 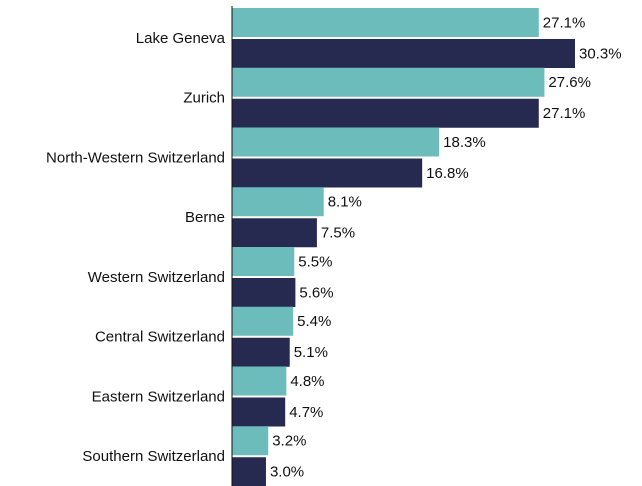 I want to click on category-label: Eastern Switzerland, so click(x=158, y=396).